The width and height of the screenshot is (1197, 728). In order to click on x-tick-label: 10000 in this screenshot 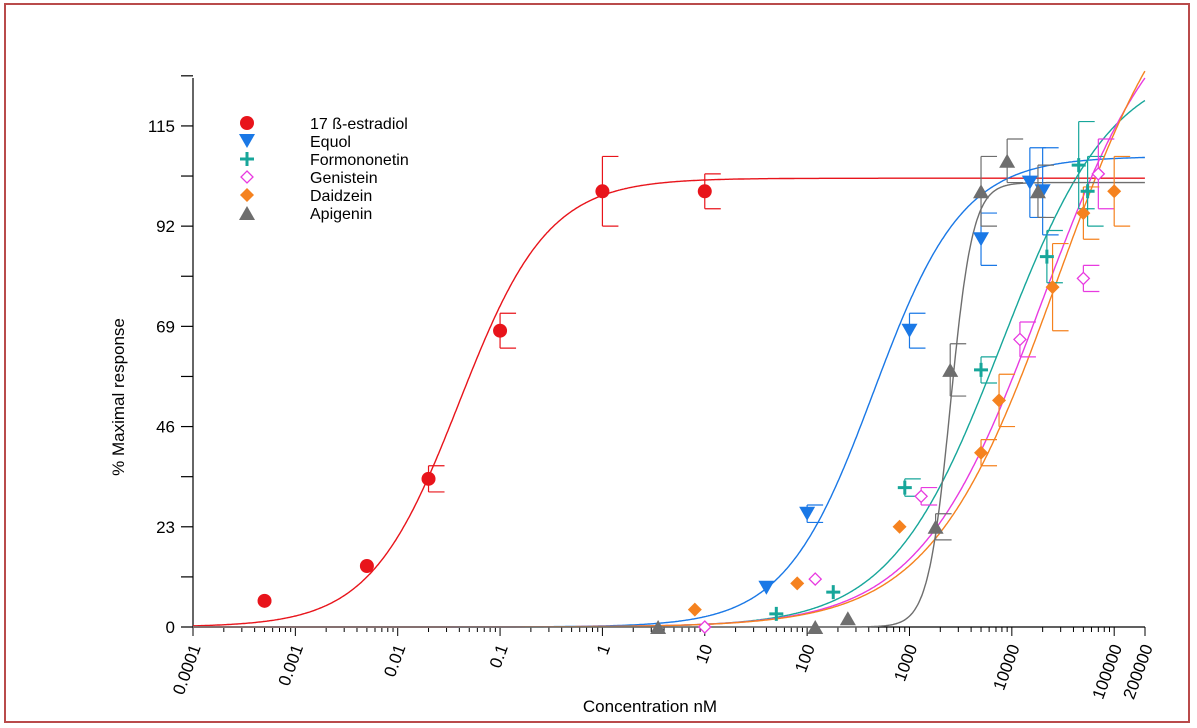, I will do `click(1007, 667)`.